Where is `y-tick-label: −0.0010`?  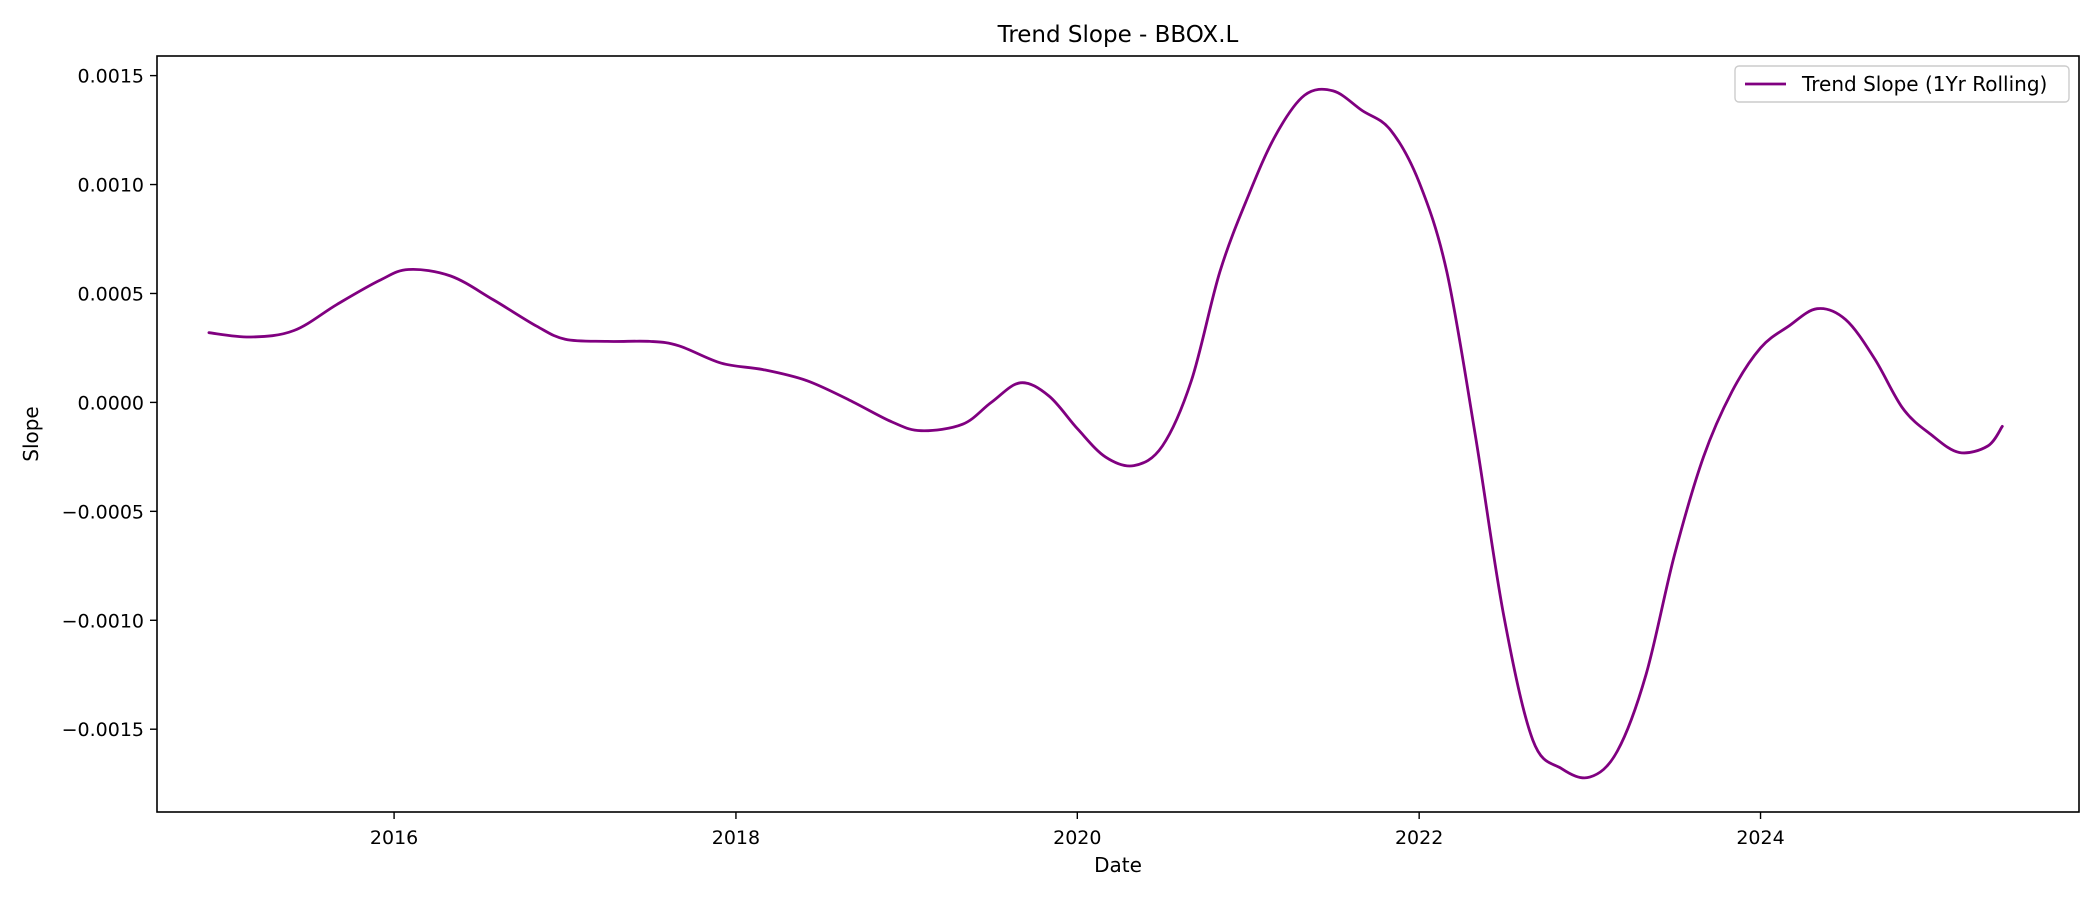
y-tick-label: −0.0010 is located at coordinates (103, 621).